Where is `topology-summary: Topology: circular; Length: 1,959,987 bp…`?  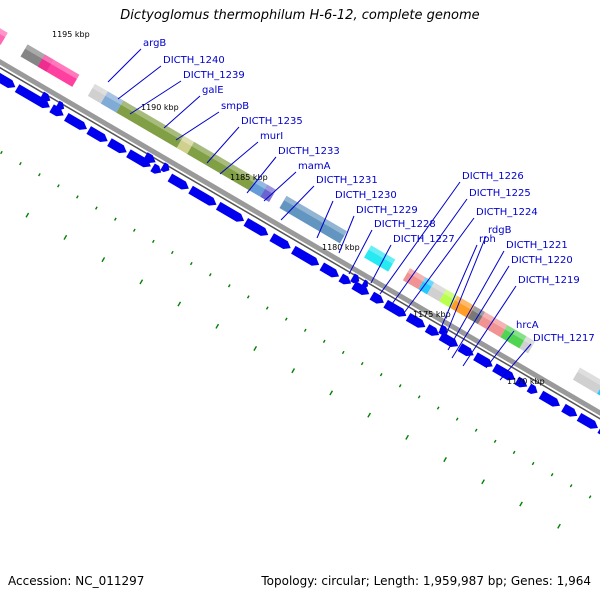 topology-summary: Topology: circular; Length: 1,959,987 bp… is located at coordinates (426, 581).